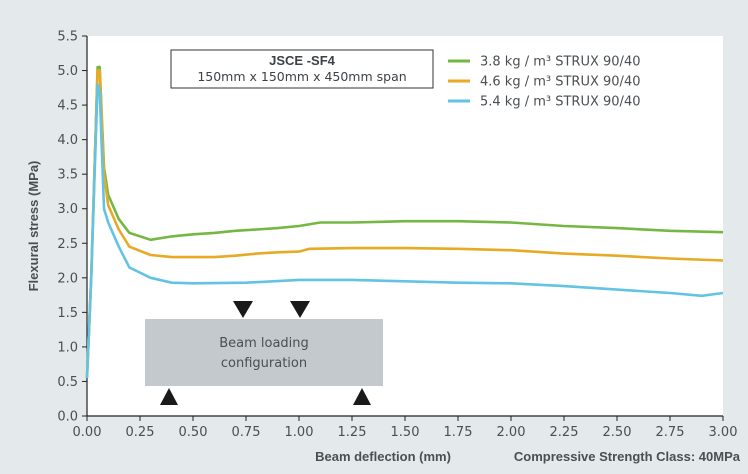 Image resolution: width=748 pixels, height=474 pixels. Describe the element at coordinates (723, 432) in the screenshot. I see `x-tick-label: 3.00` at that location.